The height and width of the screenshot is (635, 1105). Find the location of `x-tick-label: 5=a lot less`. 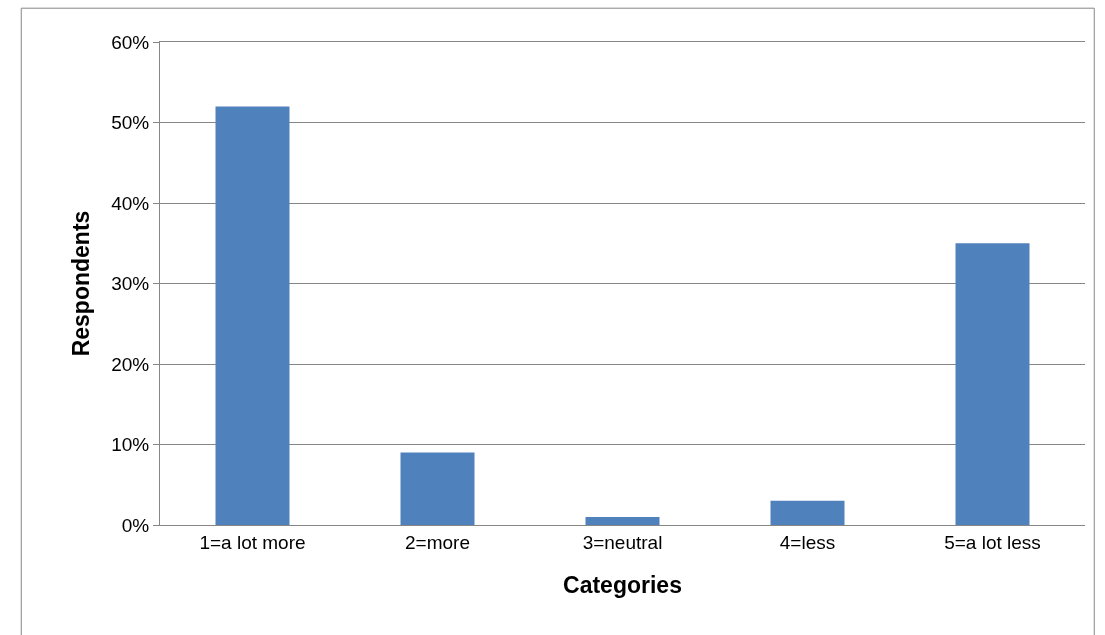

x-tick-label: 5=a lot less is located at coordinates (992, 542).